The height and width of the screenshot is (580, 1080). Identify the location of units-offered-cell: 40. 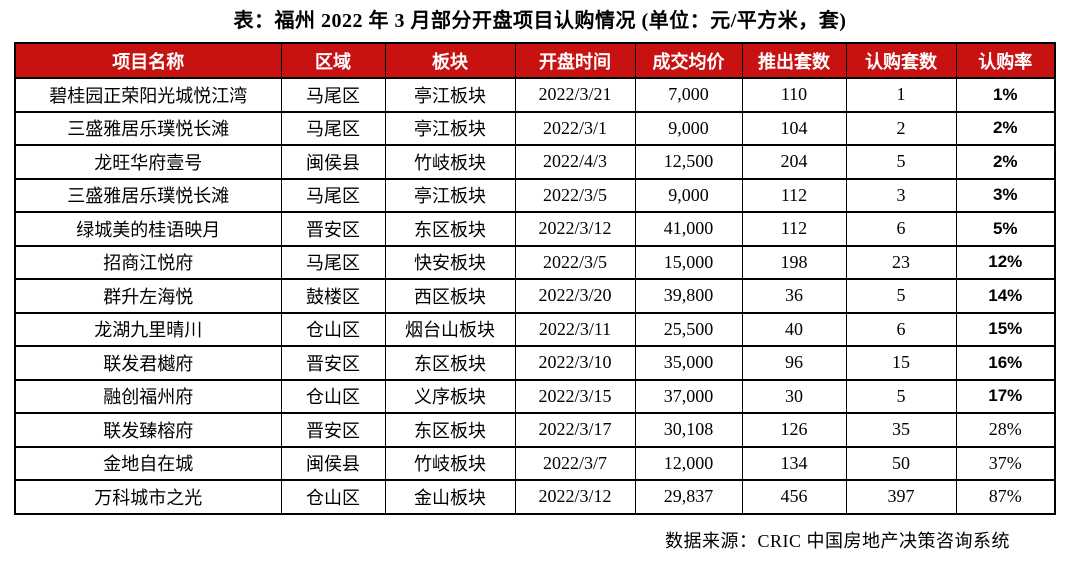
(794, 329).